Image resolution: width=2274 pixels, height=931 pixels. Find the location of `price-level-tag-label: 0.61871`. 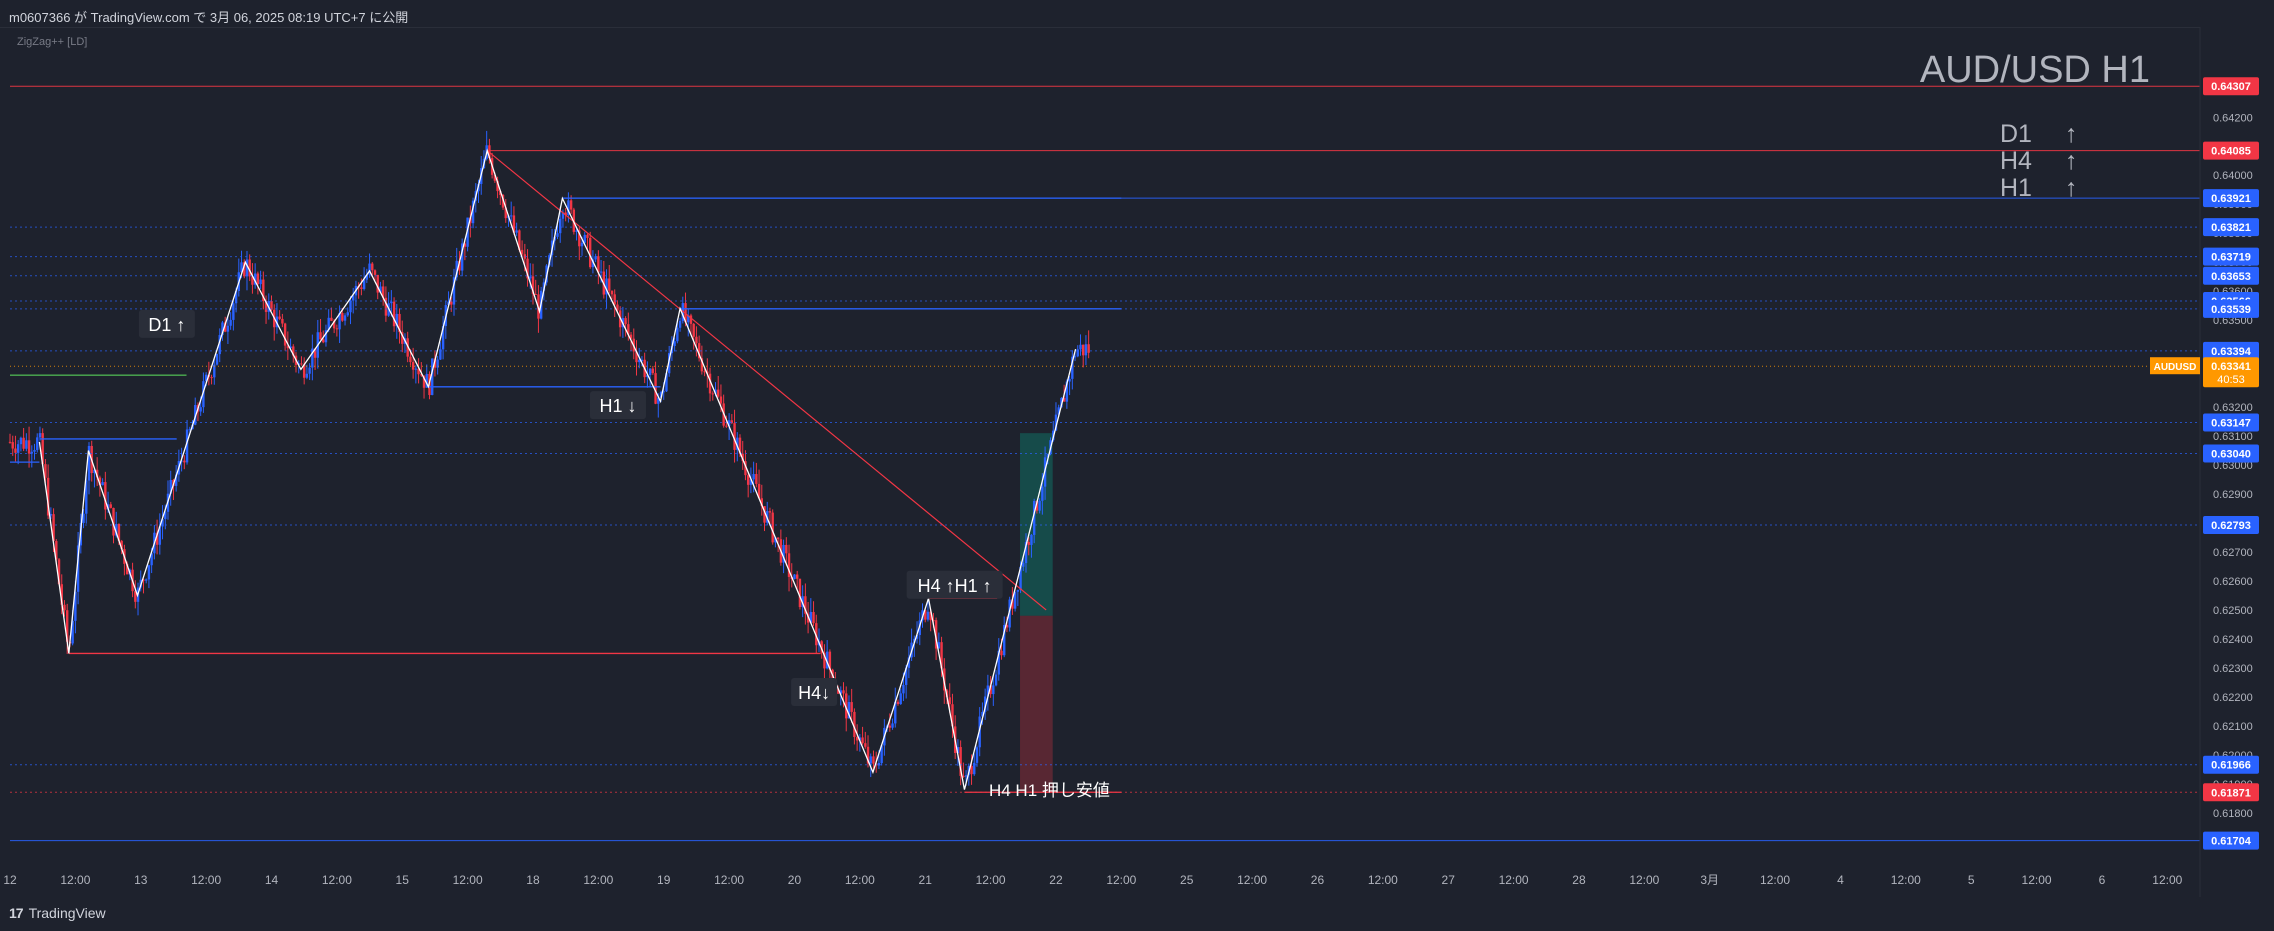

price-level-tag-label: 0.61871 is located at coordinates (2231, 793).